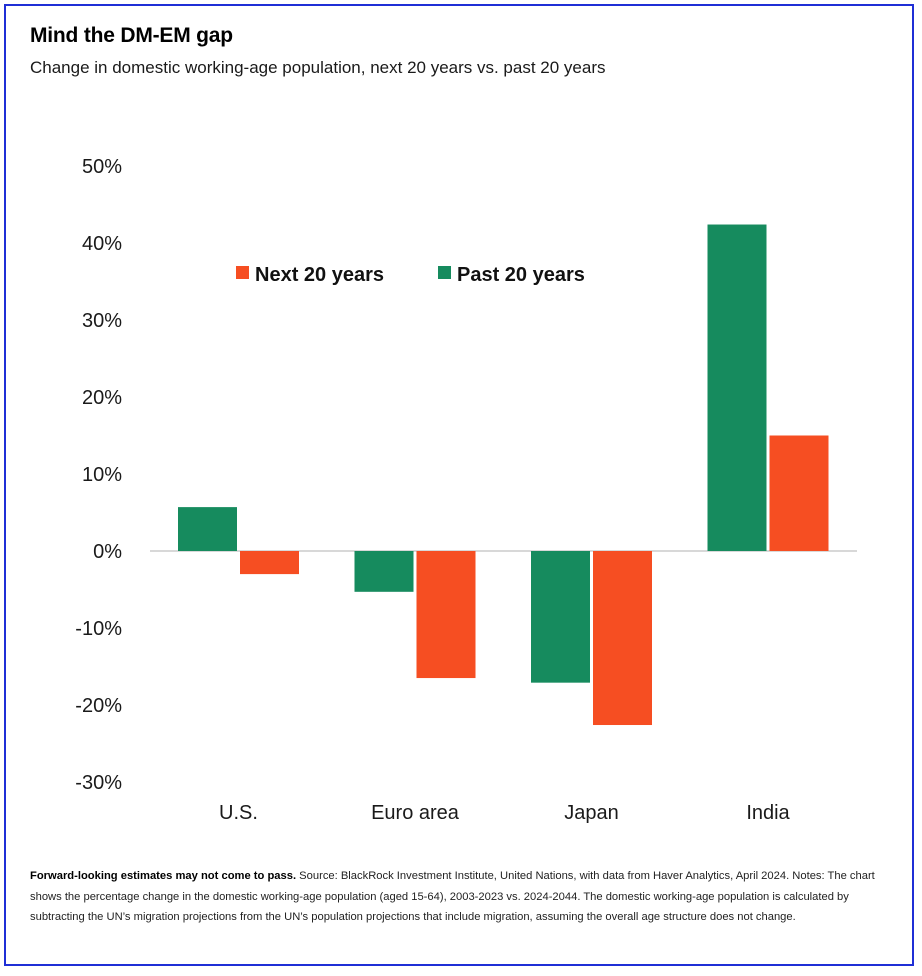 This screenshot has width=922, height=976. Describe the element at coordinates (799, 493) in the screenshot. I see `bar-india-next` at that location.